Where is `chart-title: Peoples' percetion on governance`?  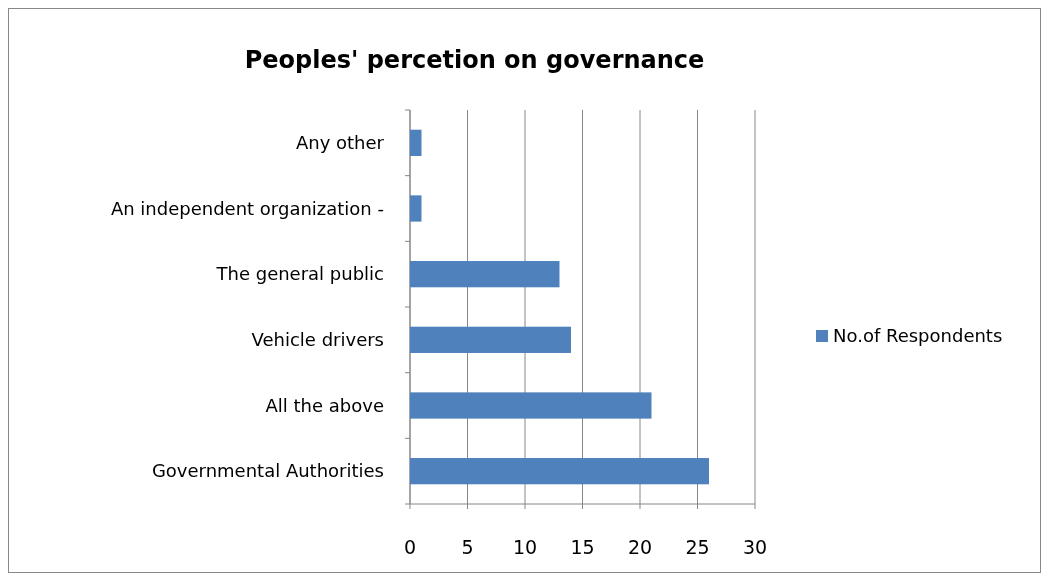 chart-title: Peoples' percetion on governance is located at coordinates (474, 60).